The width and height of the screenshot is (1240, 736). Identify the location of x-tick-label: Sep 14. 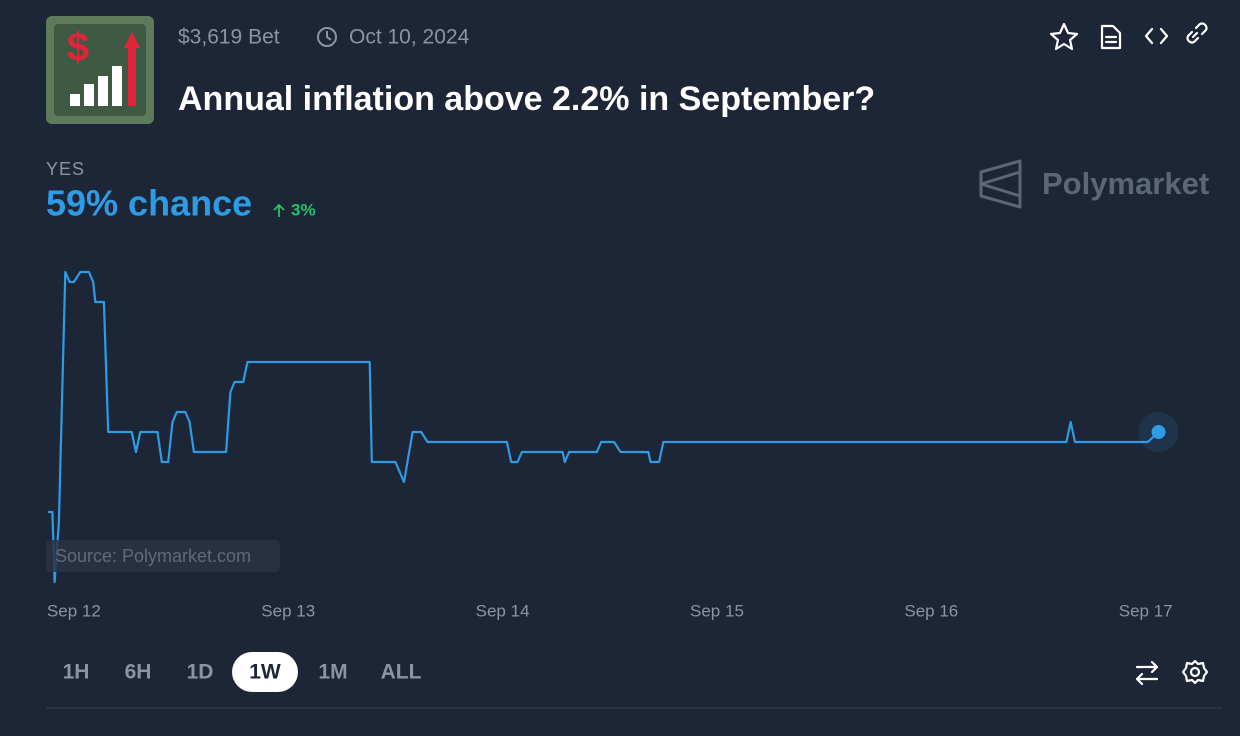
(503, 610).